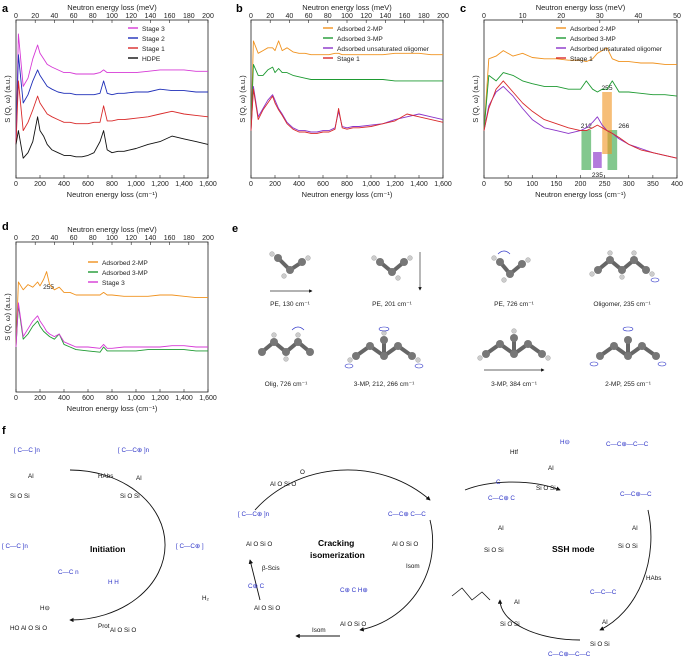  I want to click on step-habs-1: HAbs, so click(105, 476).